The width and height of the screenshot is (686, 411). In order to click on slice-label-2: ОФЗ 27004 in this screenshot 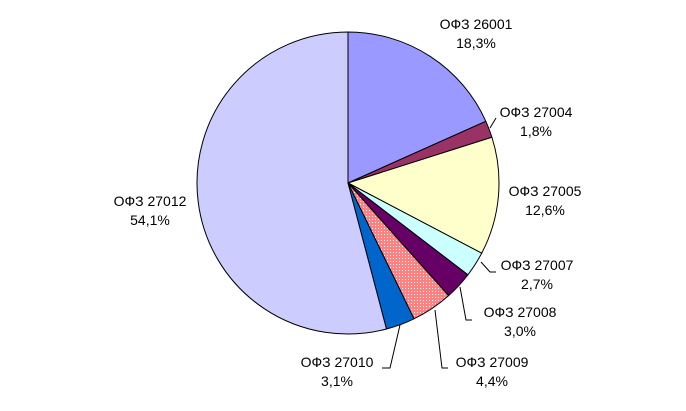, I will do `click(536, 112)`.